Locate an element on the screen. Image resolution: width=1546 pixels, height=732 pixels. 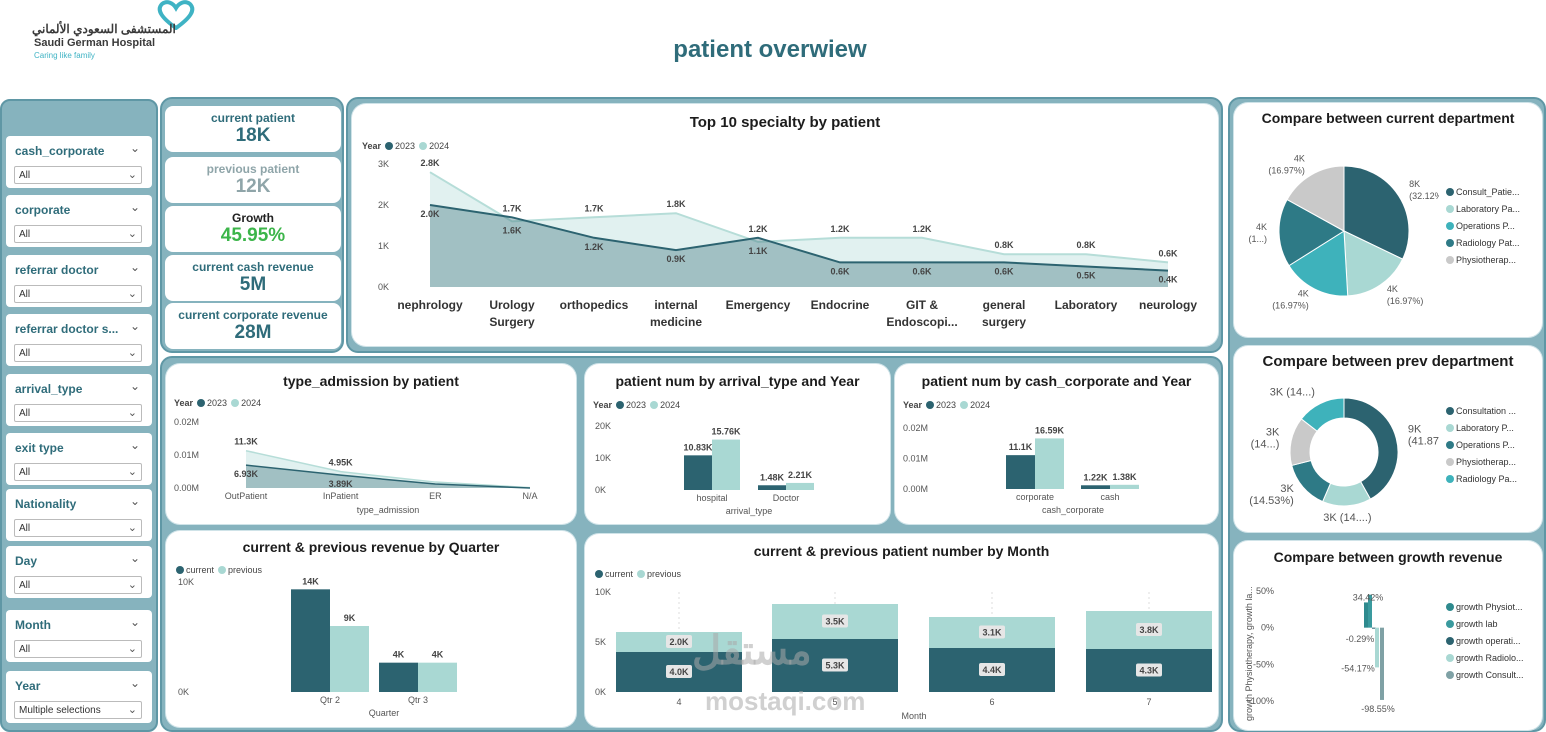
x-axis-title: arrival_type is located at coordinates (749, 511).